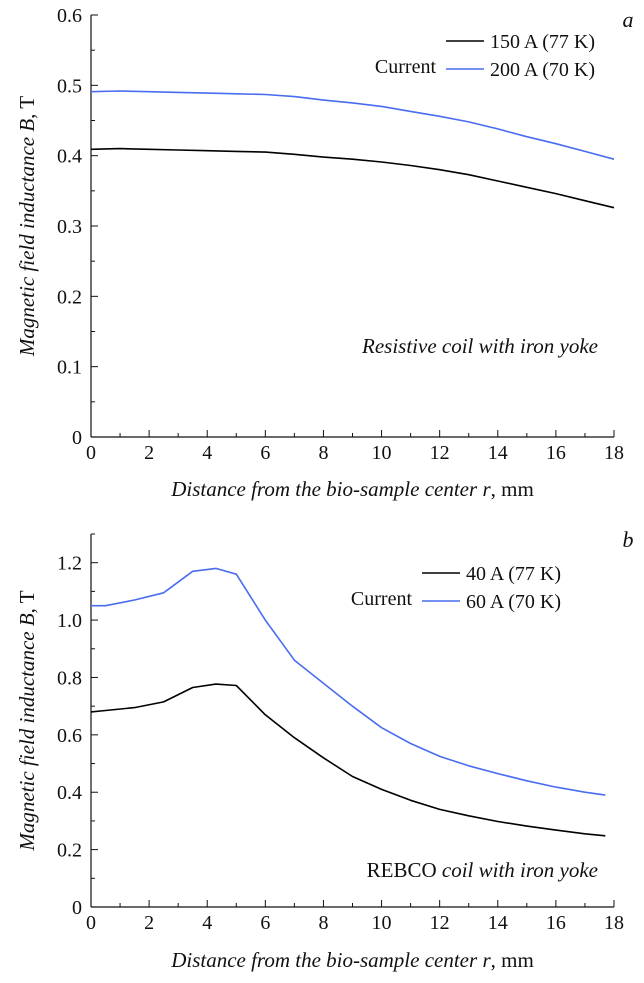  Describe the element at coordinates (628, 539) in the screenshot. I see `panel-label: b` at that location.